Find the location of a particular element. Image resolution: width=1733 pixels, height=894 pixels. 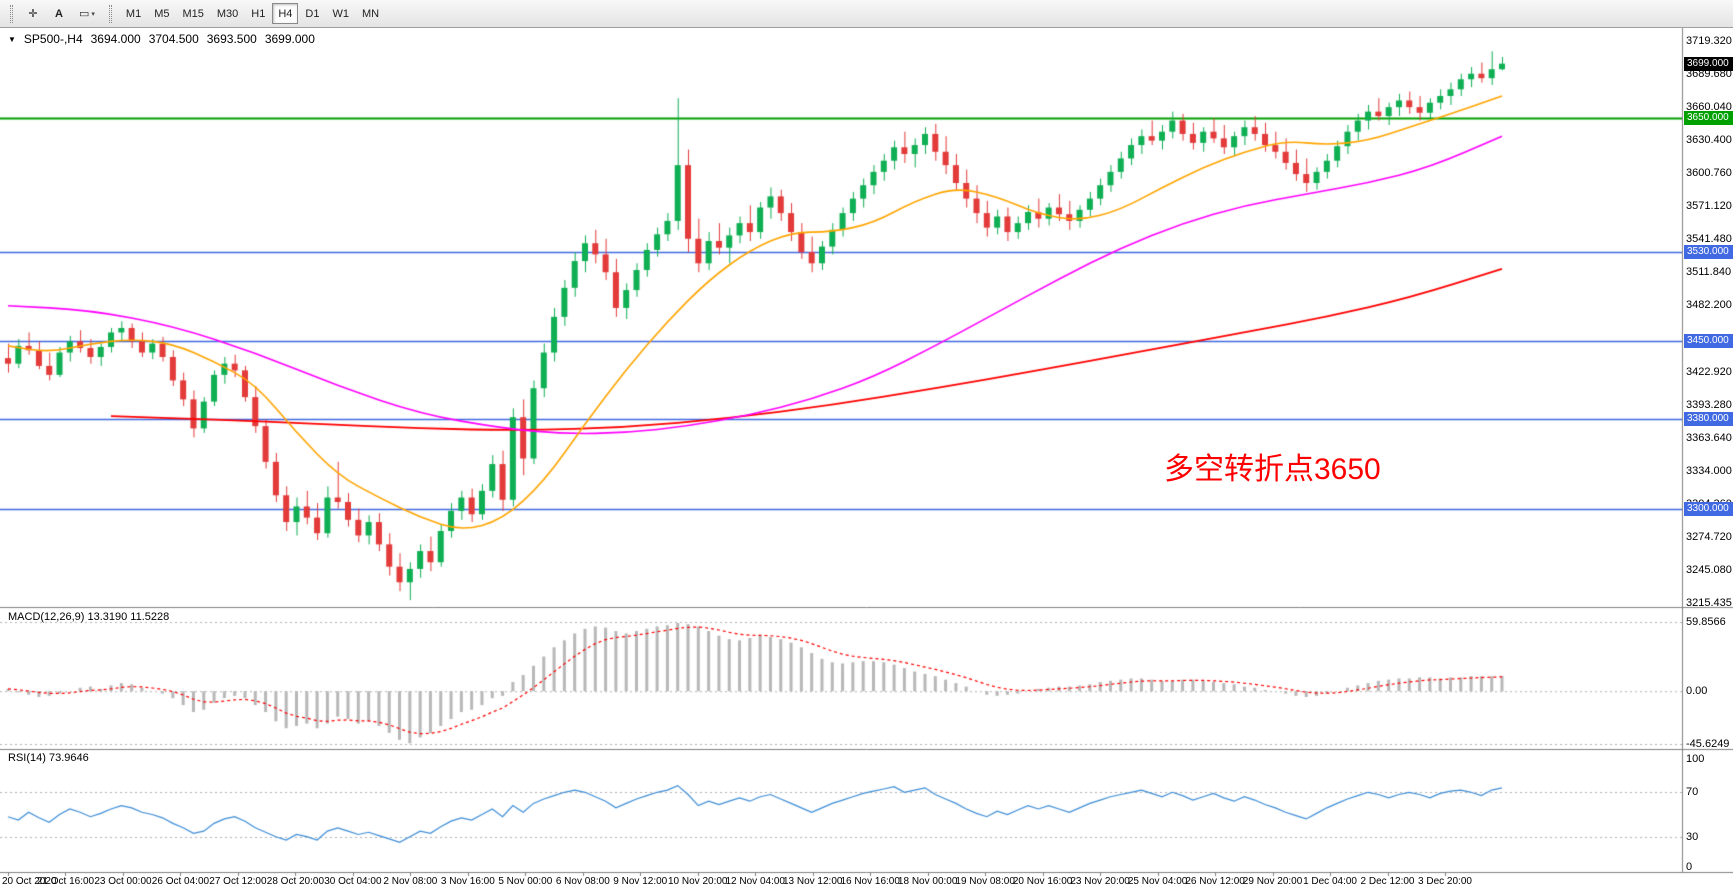

price-tag-3699.000: 3699.000 is located at coordinates (1708, 63).